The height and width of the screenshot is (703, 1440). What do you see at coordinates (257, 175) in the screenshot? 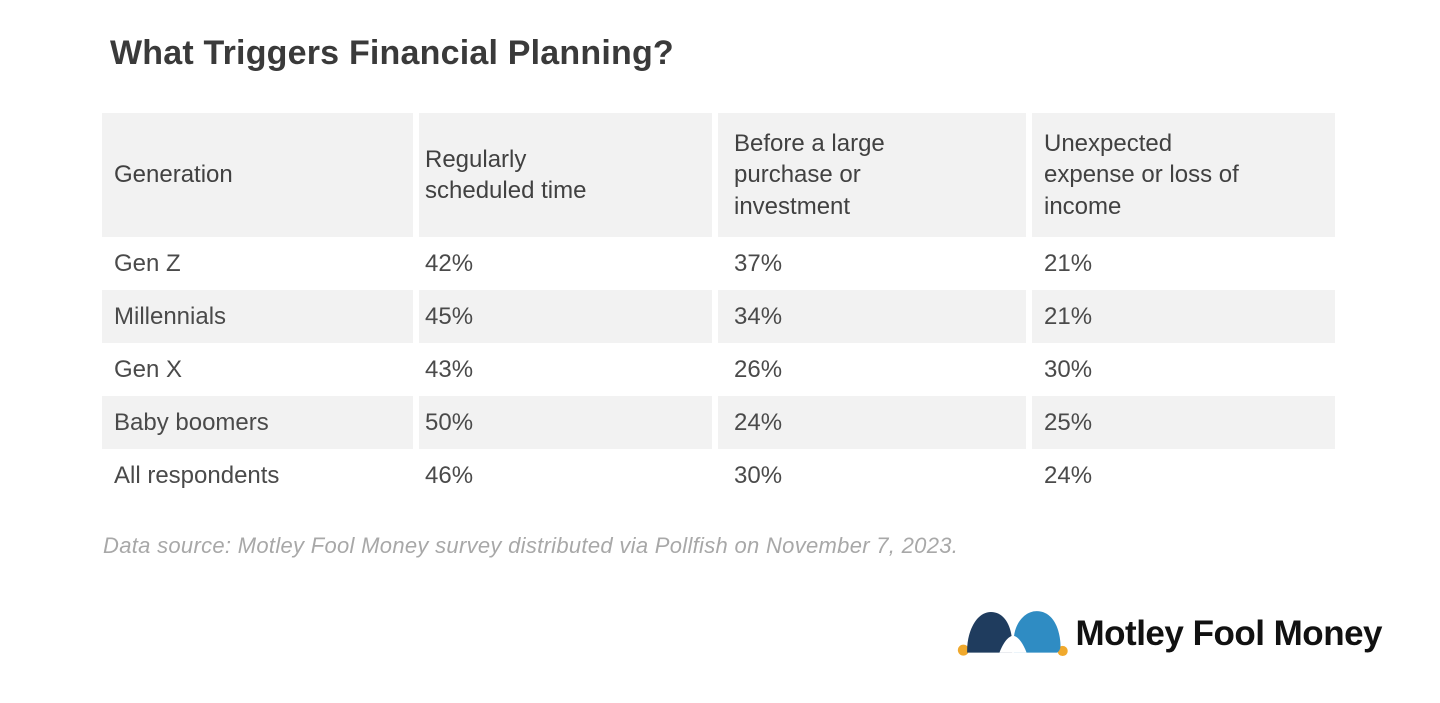
I see `table-header-generation: Generation` at bounding box center [257, 175].